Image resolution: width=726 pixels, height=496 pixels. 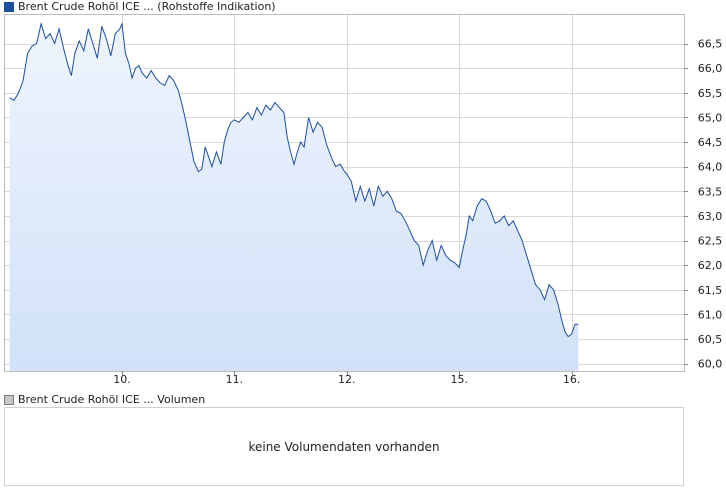 What do you see at coordinates (710, 68) in the screenshot?
I see `y-tick-label-12: 66,0` at bounding box center [710, 68].